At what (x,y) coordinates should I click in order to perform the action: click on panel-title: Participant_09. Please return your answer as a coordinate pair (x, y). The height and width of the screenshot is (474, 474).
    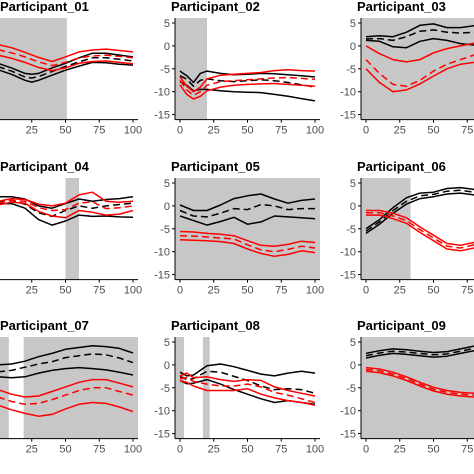
    Looking at the image, I should click on (401, 325).